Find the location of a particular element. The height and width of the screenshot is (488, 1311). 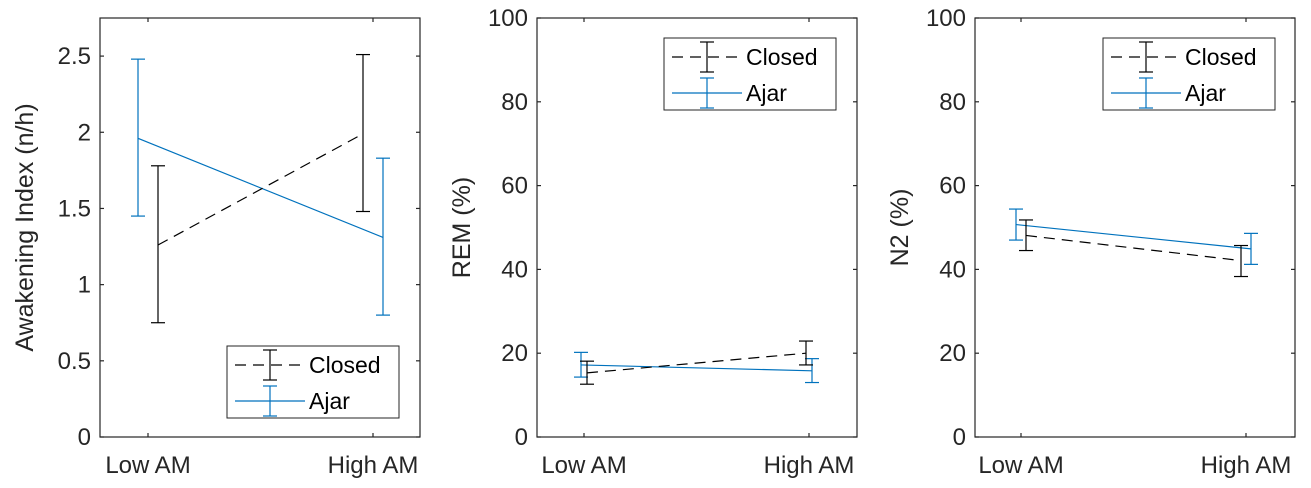

y-axis-label: Awakening Index (n/h) is located at coordinates (25, 227).